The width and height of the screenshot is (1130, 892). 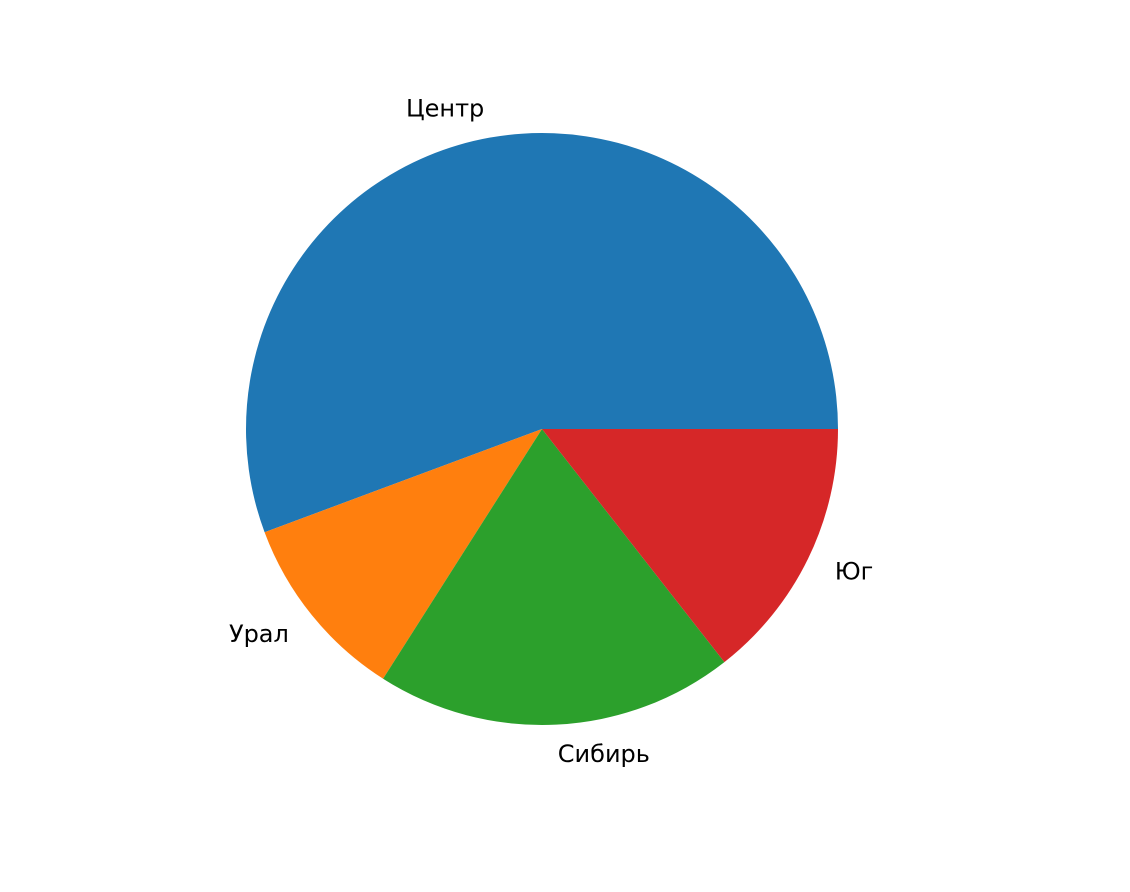 What do you see at coordinates (604, 754) in the screenshot?
I see `slice-label: Сибирь` at bounding box center [604, 754].